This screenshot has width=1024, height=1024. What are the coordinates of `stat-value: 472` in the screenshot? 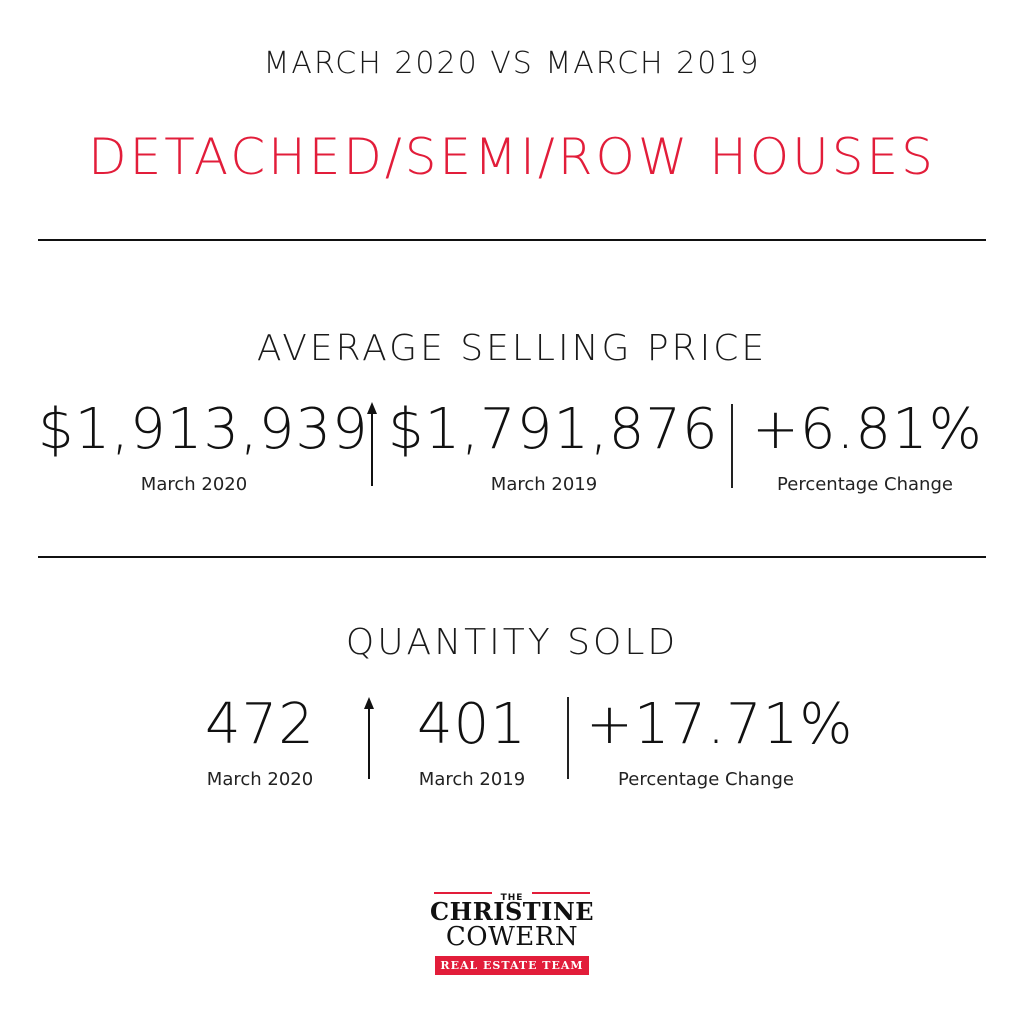 It's located at (260, 724).